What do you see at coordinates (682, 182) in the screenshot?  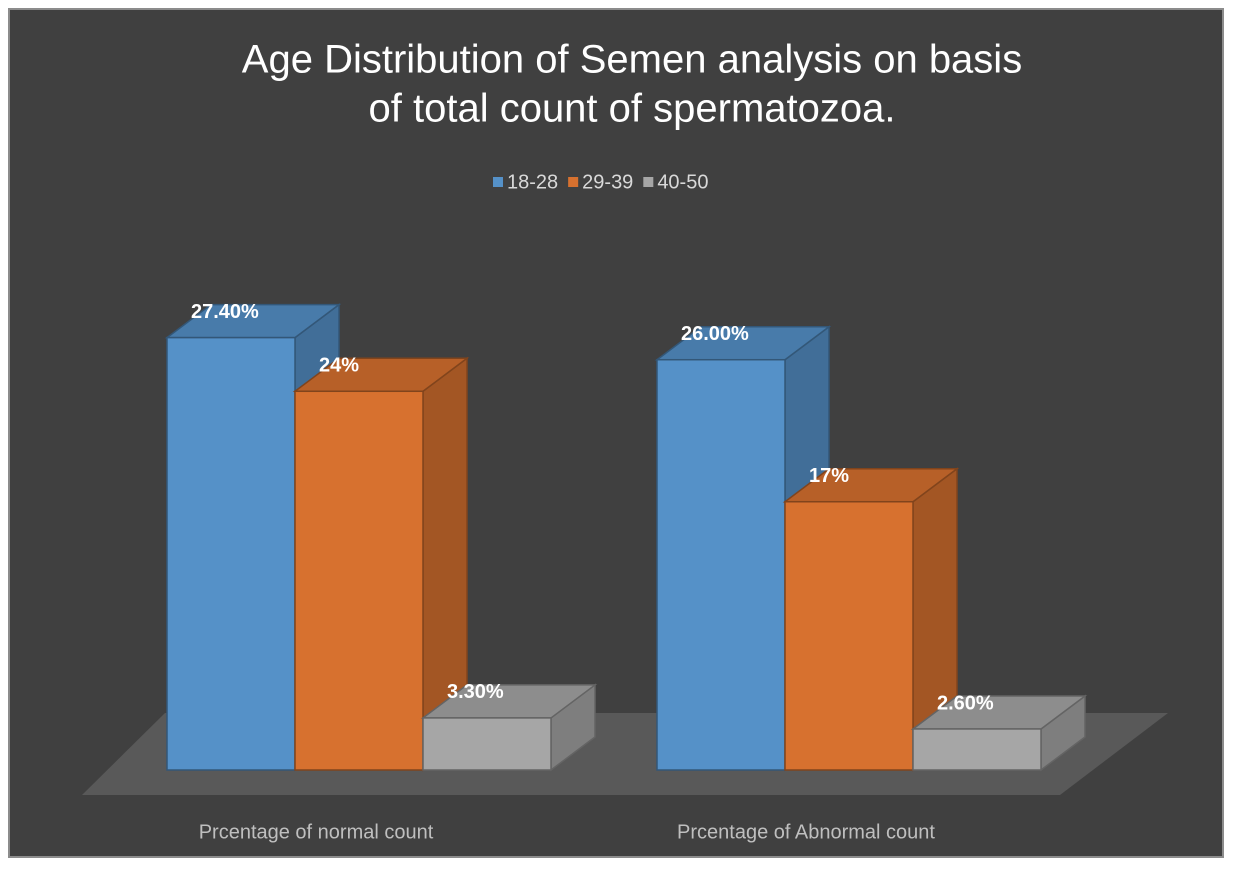 I see `legend-label: 40-50` at bounding box center [682, 182].